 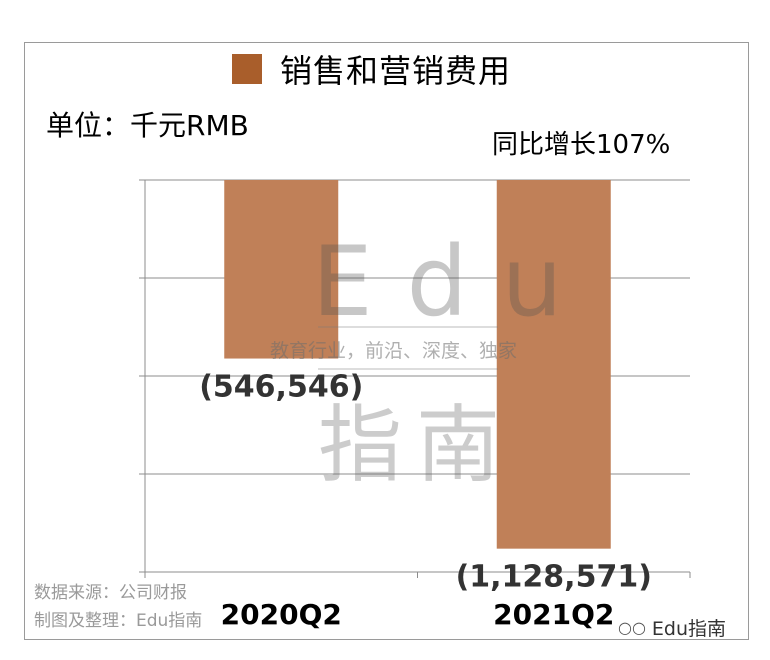 I want to click on watermark-rule-top, so click(x=408, y=327).